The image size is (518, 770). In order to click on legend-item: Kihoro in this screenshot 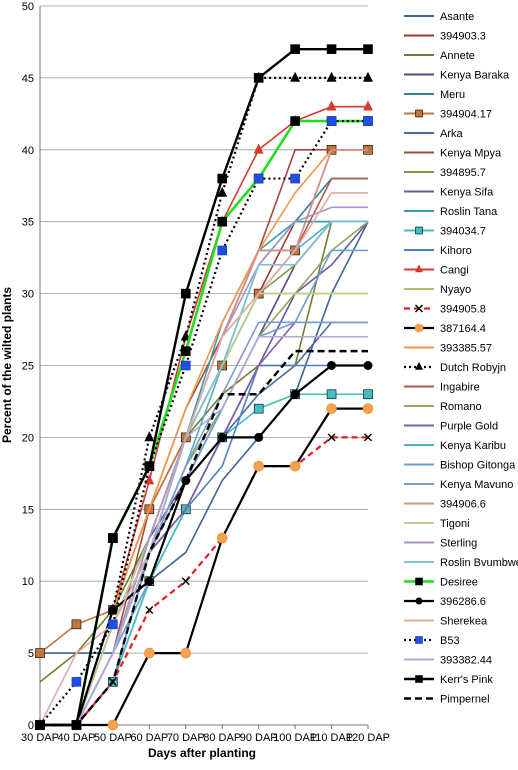, I will do `click(438, 251)`.